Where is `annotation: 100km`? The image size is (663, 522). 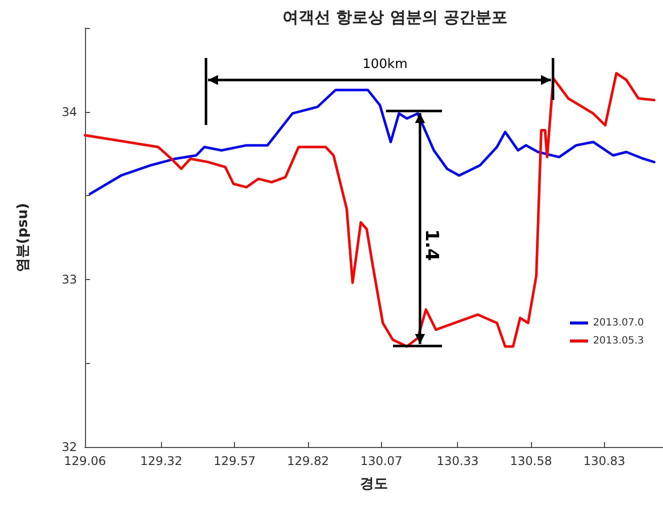 annotation: 100km is located at coordinates (385, 64).